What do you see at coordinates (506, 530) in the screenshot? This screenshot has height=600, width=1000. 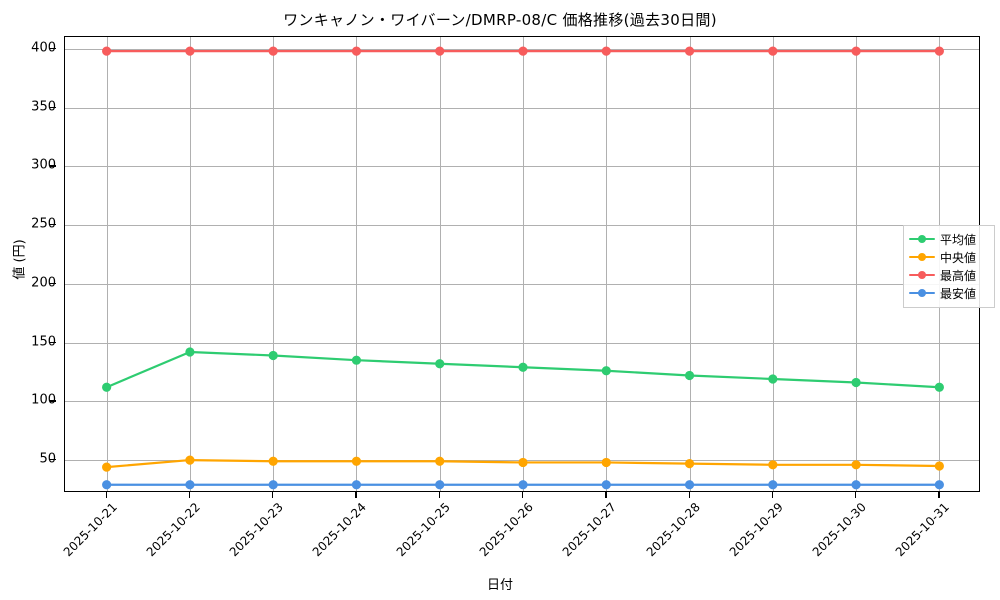 I see `x-axis-tick-label: 2025-10-26` at bounding box center [506, 530].